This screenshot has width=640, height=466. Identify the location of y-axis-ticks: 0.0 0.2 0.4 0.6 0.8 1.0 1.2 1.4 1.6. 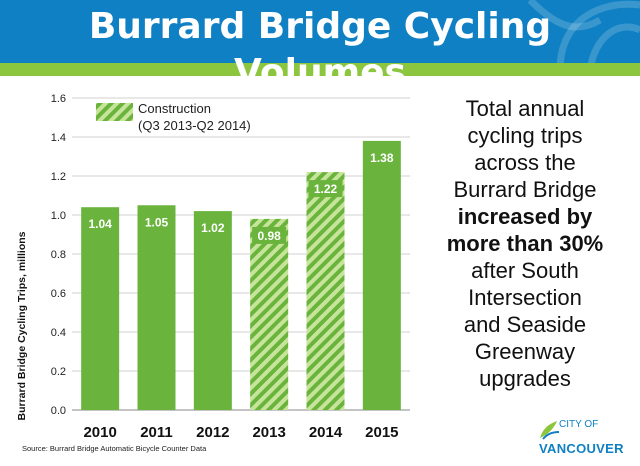
(58, 255).